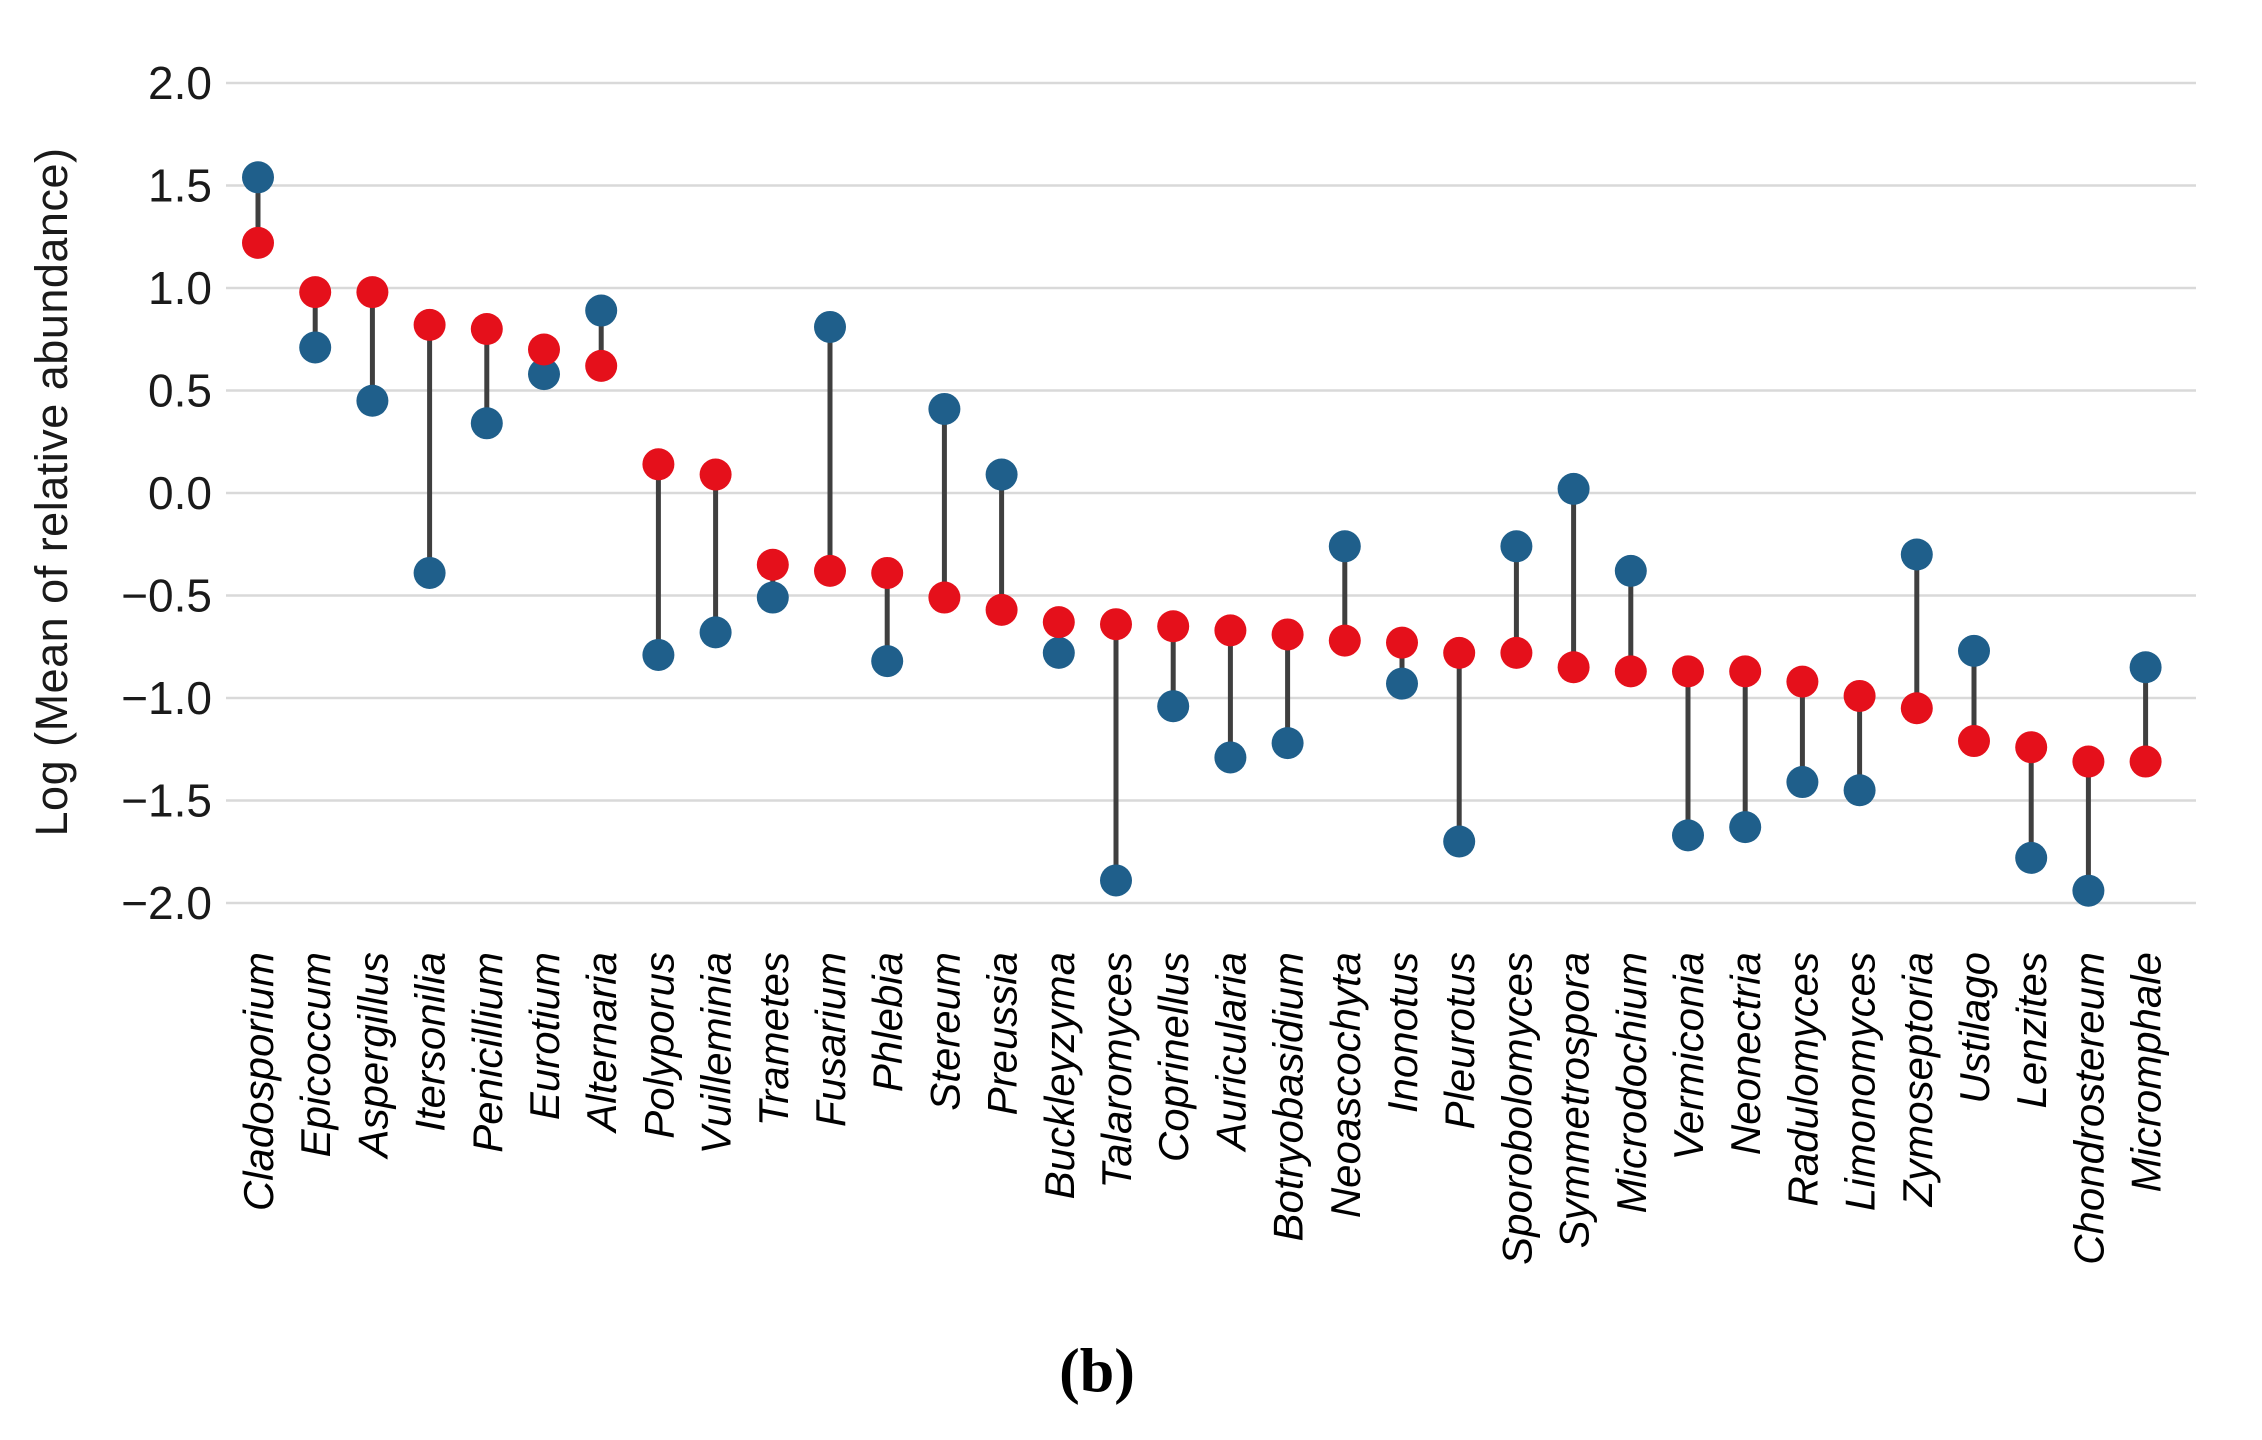 This screenshot has height=1440, width=2262. Describe the element at coordinates (1573, 488) in the screenshot. I see `dot-blue-symmetrospora` at that location.